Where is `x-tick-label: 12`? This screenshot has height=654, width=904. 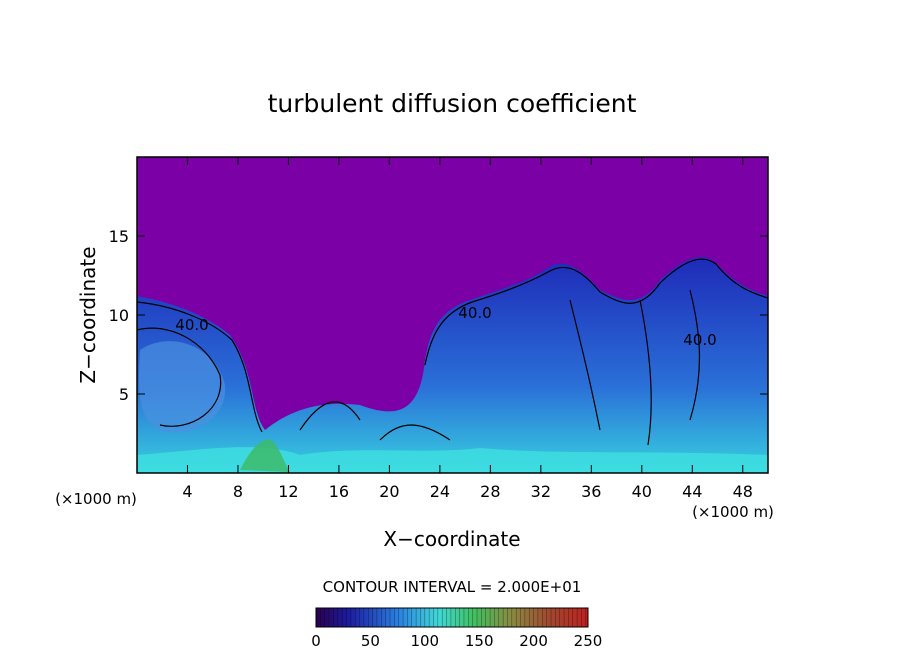 x-tick-label: 12 is located at coordinates (288, 491).